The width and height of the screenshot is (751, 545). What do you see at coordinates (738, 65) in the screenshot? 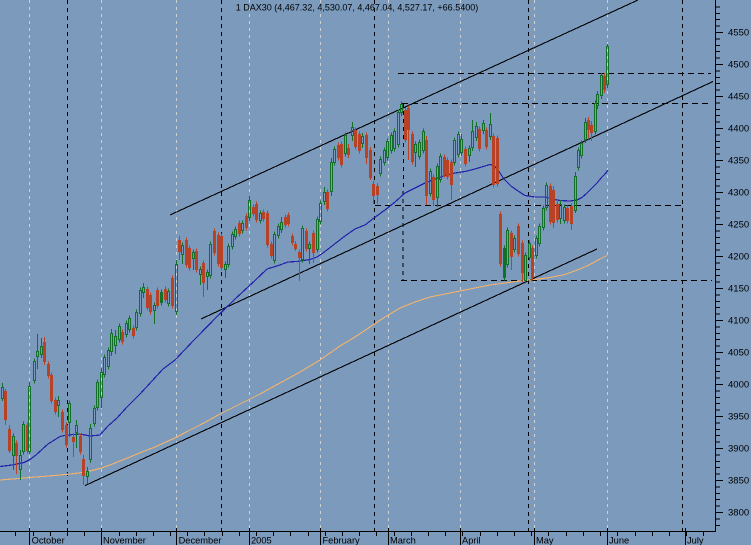
I see `svg-text: 4500` at bounding box center [738, 65].